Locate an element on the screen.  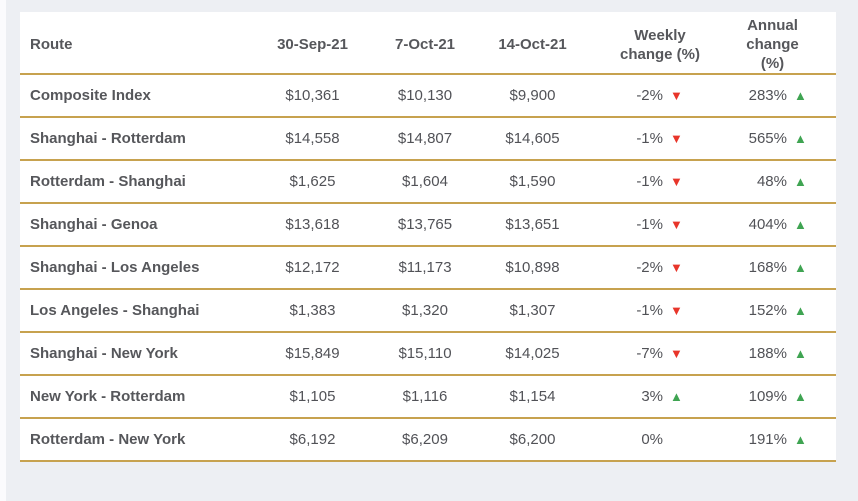
annual-change-cell: 168% ▲ is located at coordinates (785, 268).